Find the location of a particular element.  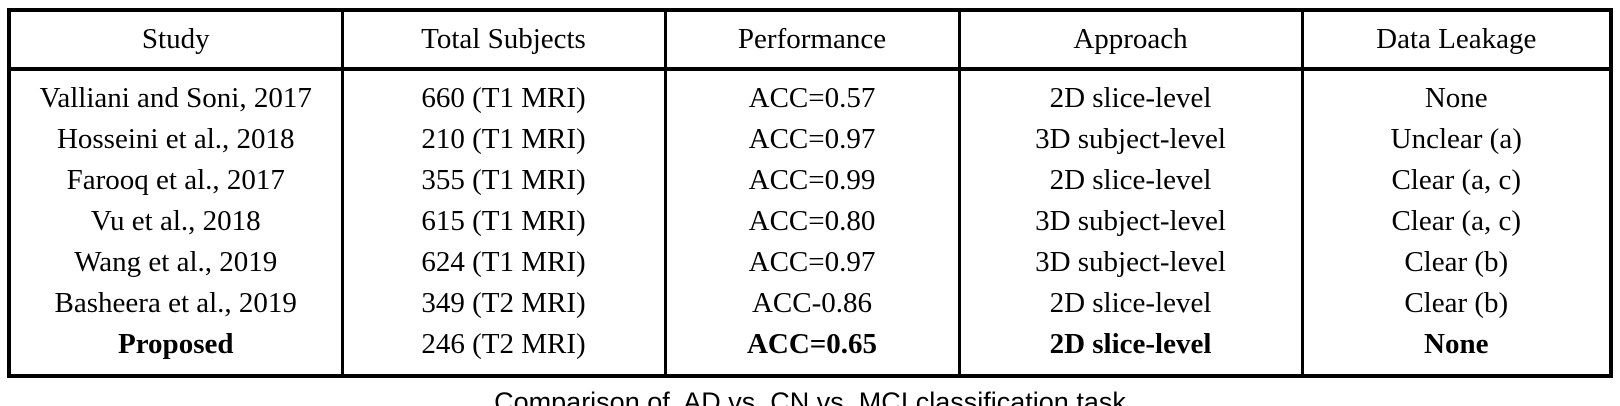

cell-study: Farooq et al., 2017 is located at coordinates (175, 180).